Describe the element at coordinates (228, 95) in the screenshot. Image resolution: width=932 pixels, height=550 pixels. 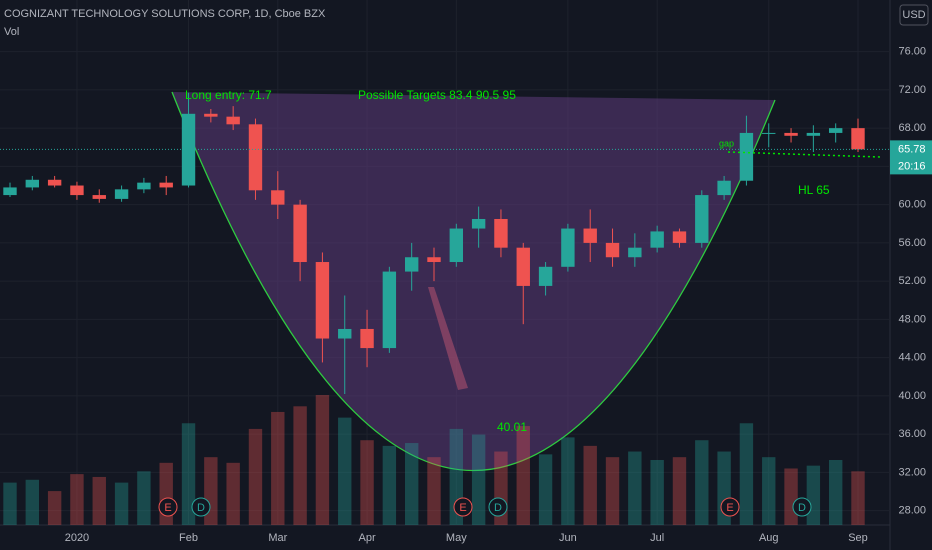
I see `long-entry: Long entry: 71.7` at that location.